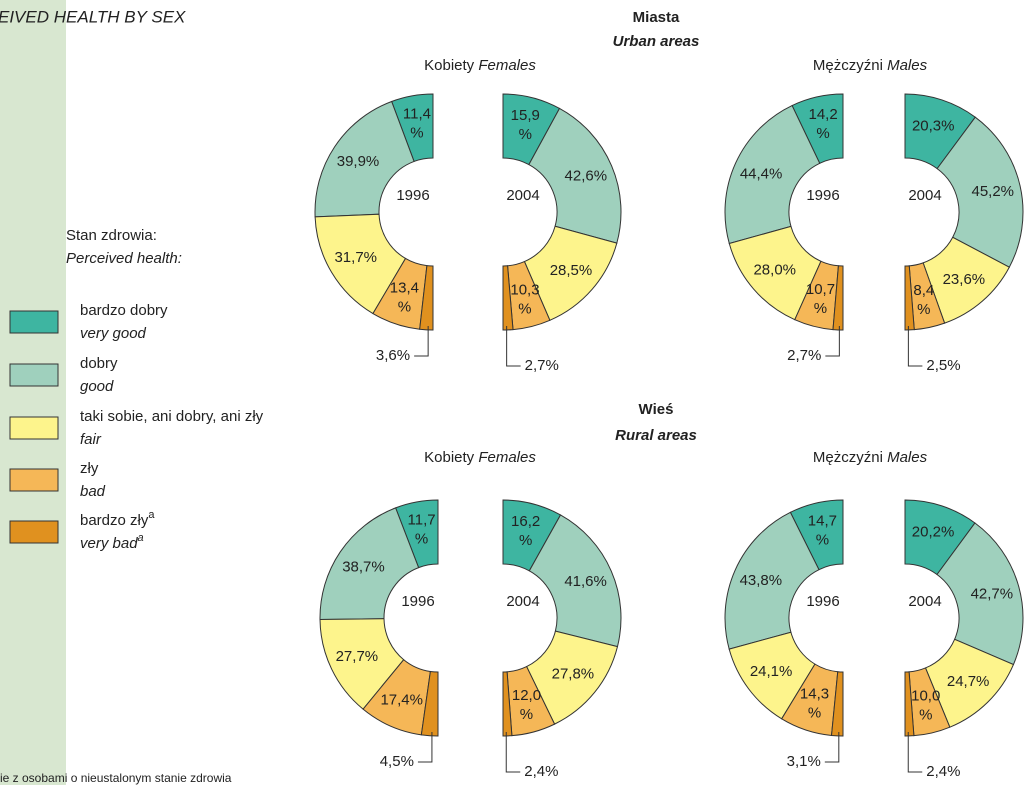 Image resolution: width=1032 pixels, height=785 pixels. What do you see at coordinates (656, 435) in the screenshot?
I see `section-title-en: Rural areas` at bounding box center [656, 435].